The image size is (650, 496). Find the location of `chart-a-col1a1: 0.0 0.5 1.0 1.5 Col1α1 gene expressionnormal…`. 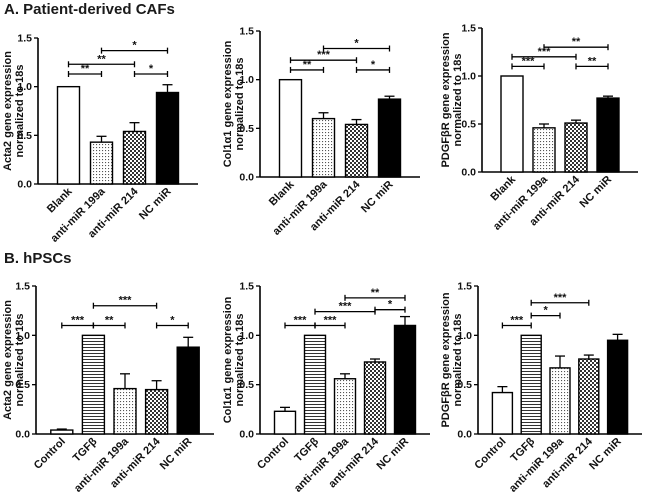

chart-a-col1a1: 0.0 0.5 1.0 1.5 Col1α1 gene expressionnormal… is located at coordinates (321, 132).